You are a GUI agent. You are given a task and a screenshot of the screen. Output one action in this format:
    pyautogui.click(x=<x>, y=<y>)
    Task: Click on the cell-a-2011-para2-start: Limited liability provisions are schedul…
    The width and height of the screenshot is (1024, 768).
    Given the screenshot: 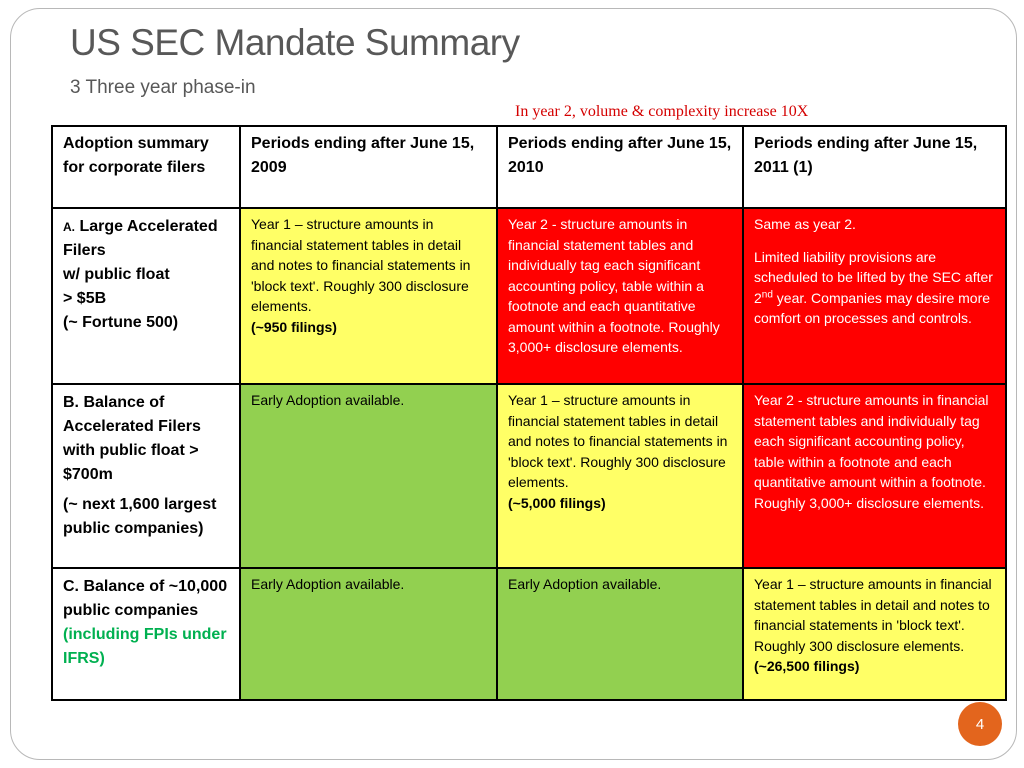 What is the action you would take?
    pyautogui.click(x=873, y=277)
    